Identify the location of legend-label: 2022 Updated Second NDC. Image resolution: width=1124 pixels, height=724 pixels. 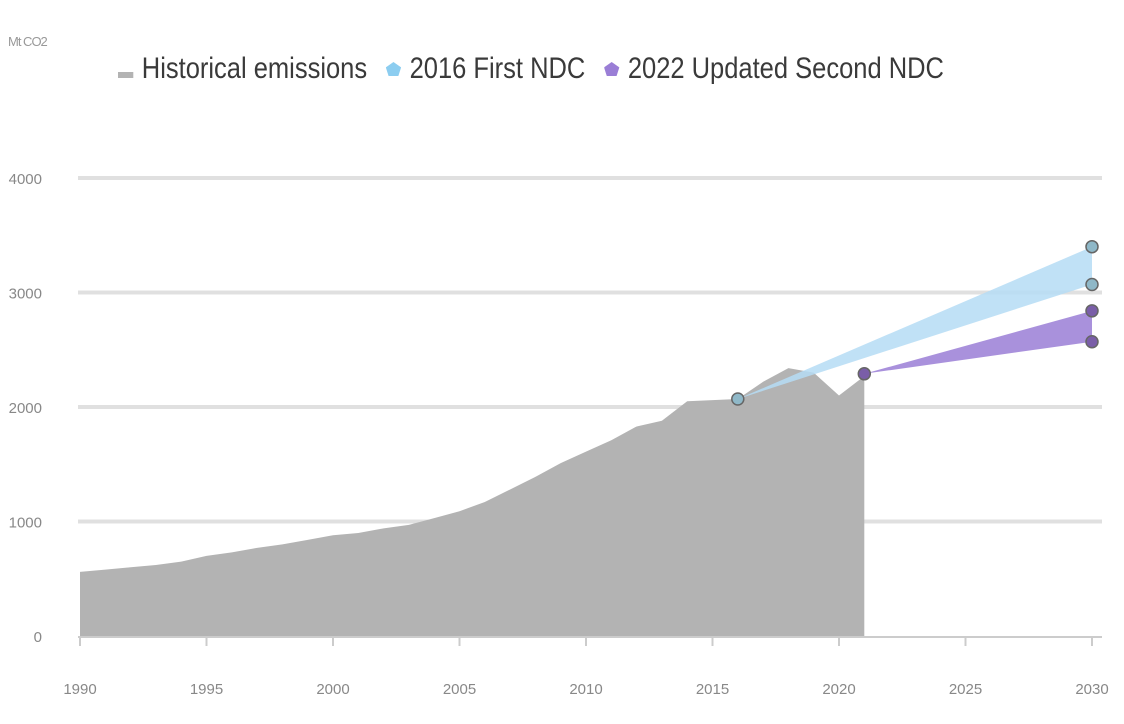
(785, 68).